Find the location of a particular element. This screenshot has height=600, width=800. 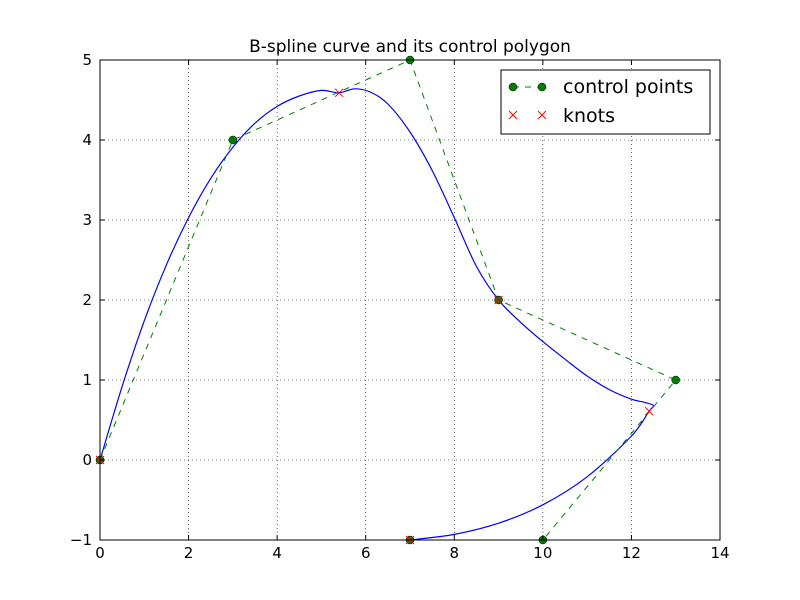

legend-label-knots: knots is located at coordinates (589, 116).